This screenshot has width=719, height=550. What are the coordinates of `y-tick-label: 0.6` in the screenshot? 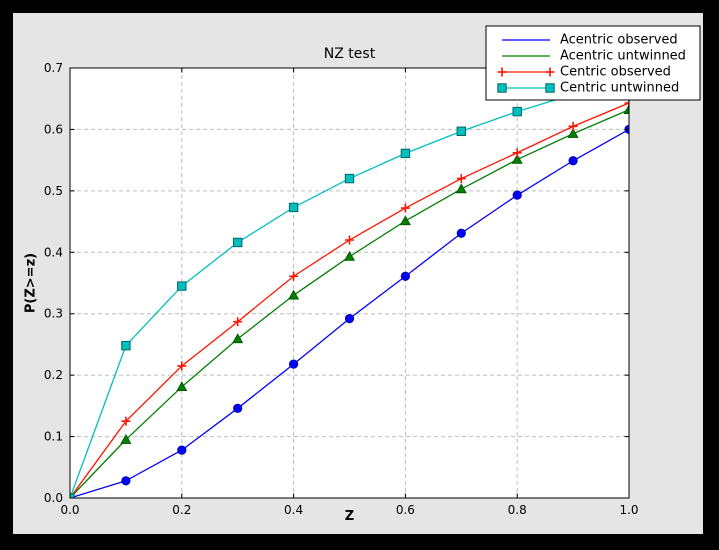 It's located at (53, 129).